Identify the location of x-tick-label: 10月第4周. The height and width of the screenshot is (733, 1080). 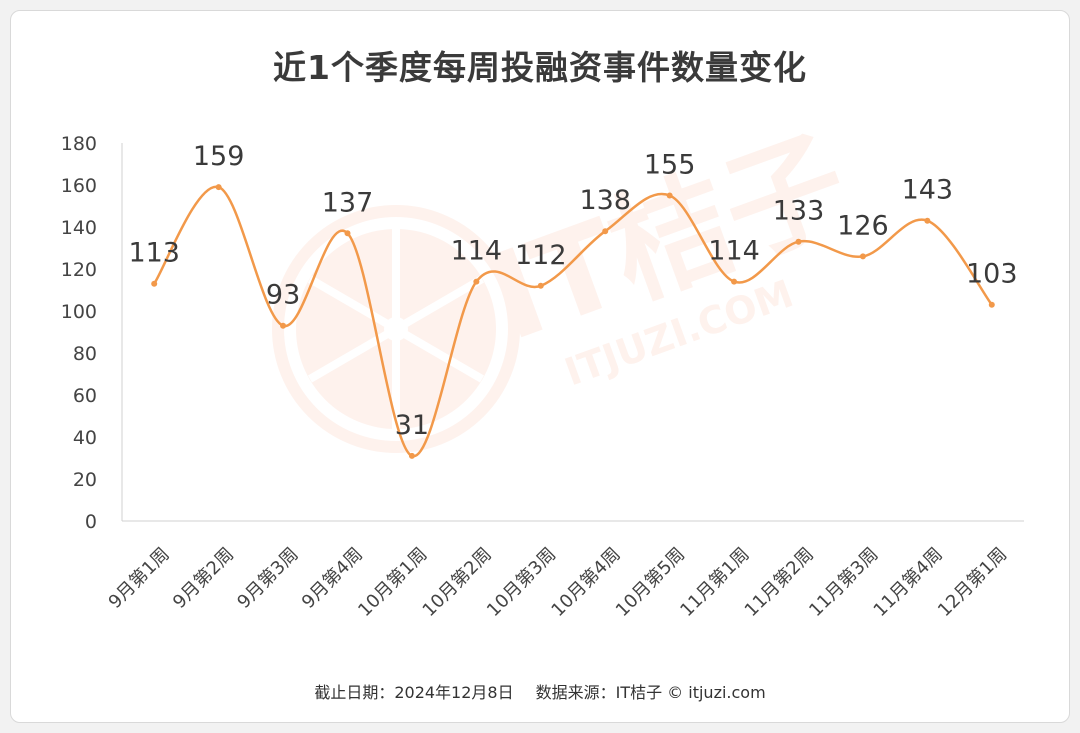
(585, 582).